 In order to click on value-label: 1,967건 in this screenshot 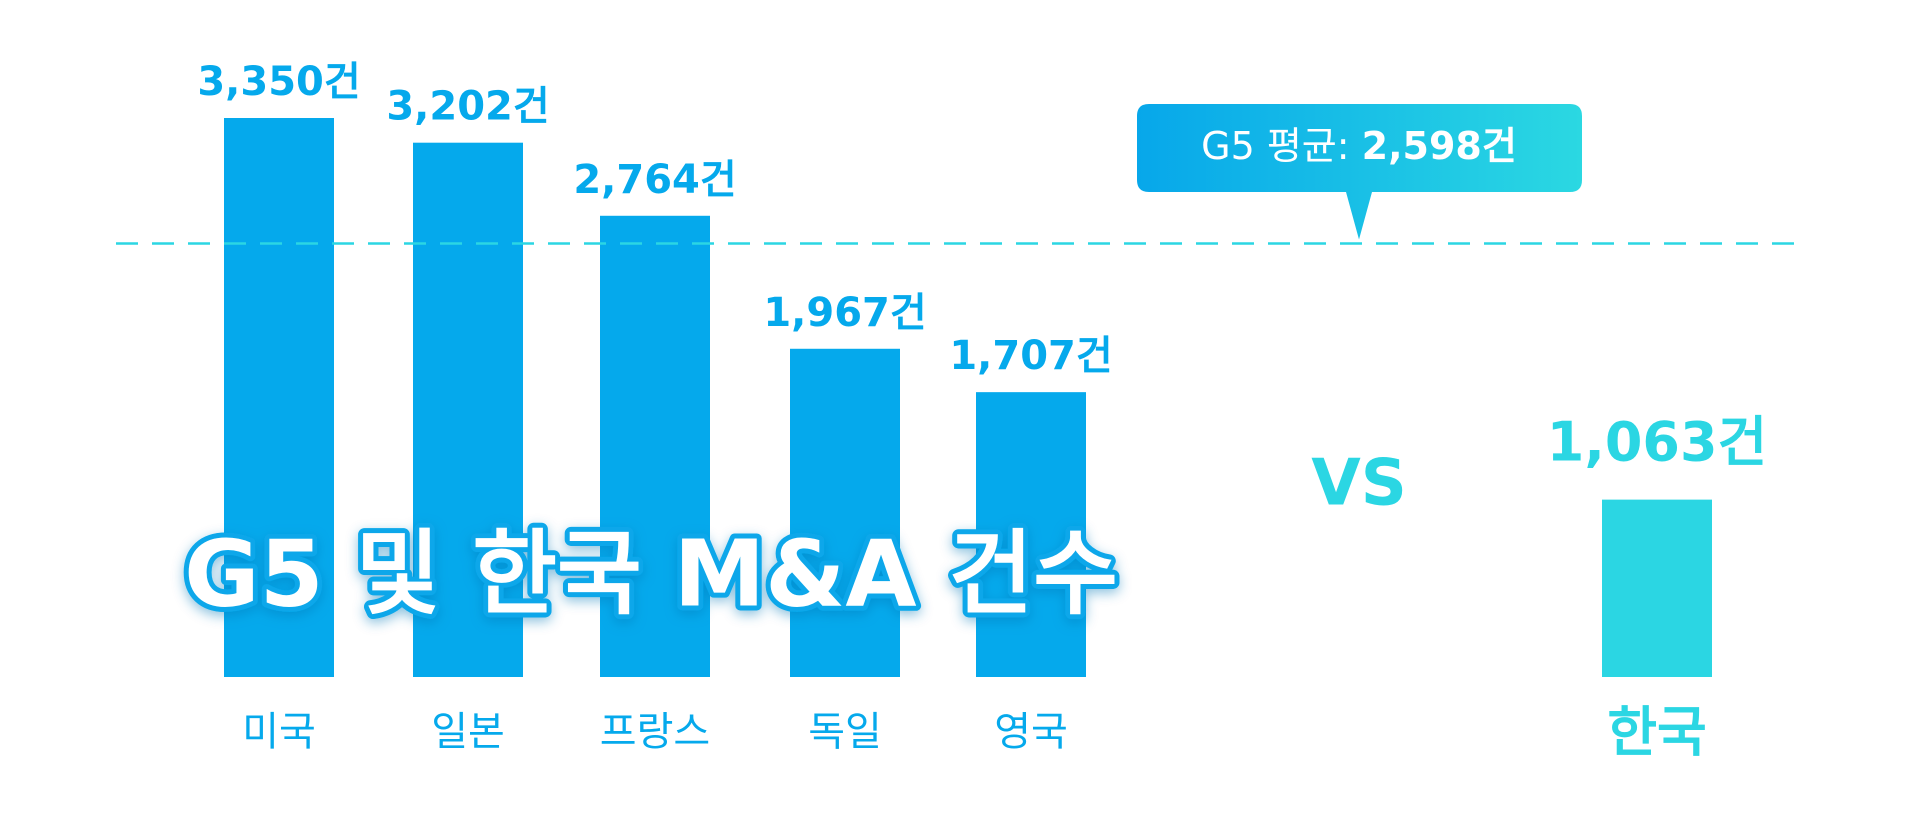, I will do `click(844, 313)`.